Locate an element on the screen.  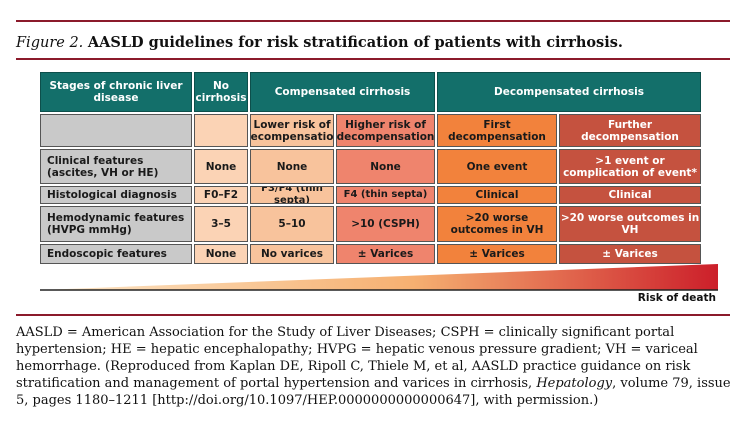
caption-label: Figure 2. is located at coordinates (50, 43).